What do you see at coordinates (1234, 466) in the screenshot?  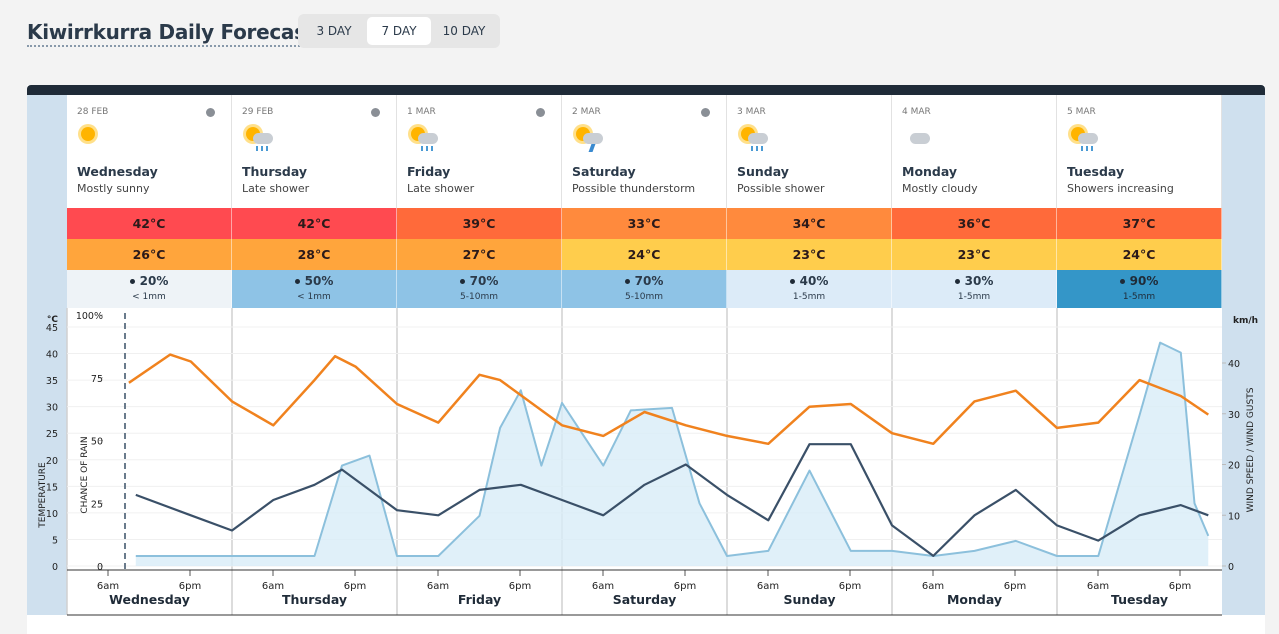 I see `wind-tick-label: 20` at bounding box center [1234, 466].